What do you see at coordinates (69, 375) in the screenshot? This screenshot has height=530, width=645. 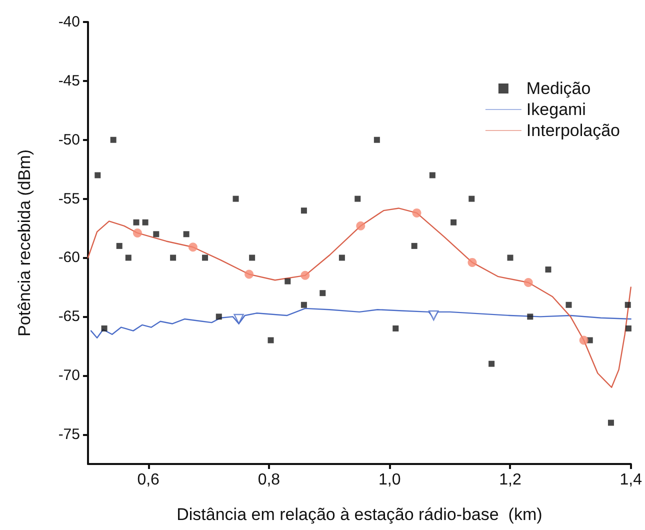 I see `y-tick-label: -70` at bounding box center [69, 375].